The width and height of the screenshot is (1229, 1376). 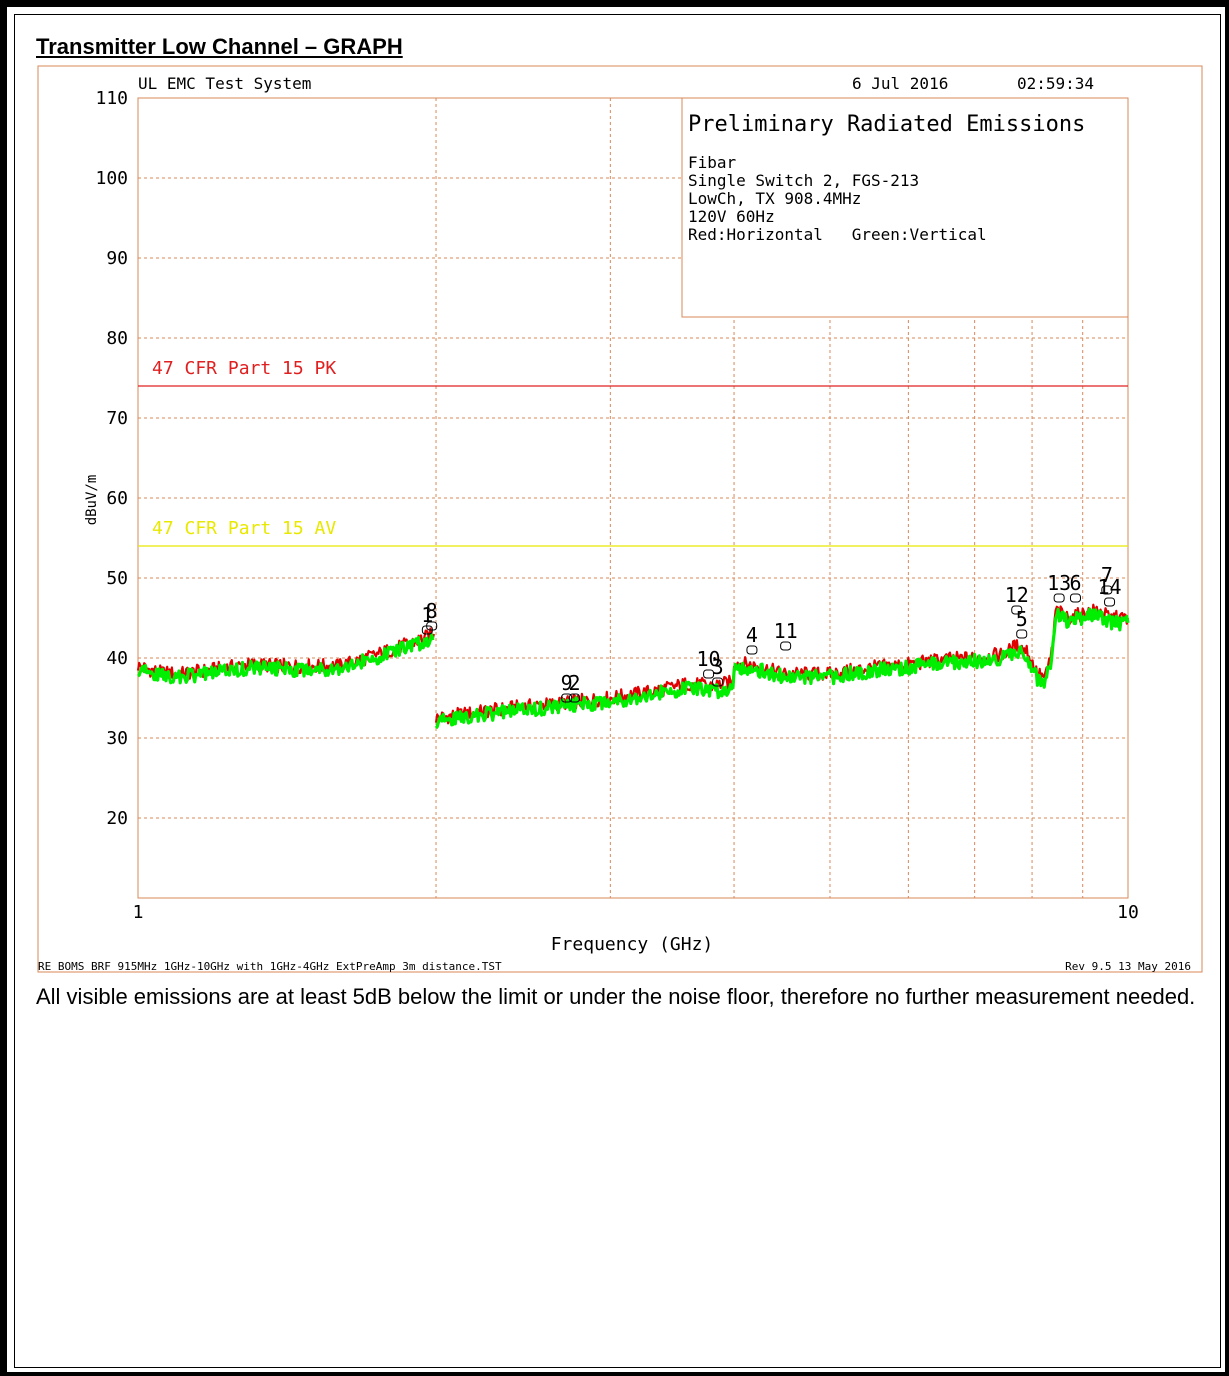 I want to click on limit-label: 47 CFR Part 15 AV, so click(x=244, y=528).